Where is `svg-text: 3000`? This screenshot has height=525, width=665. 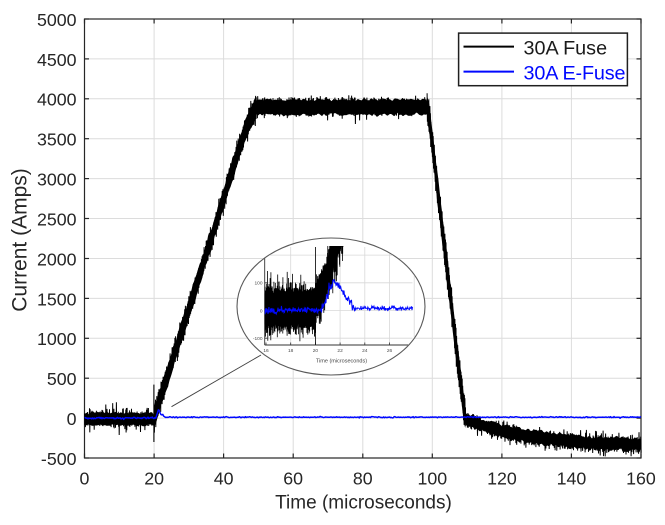
svg-text: 3000 is located at coordinates (57, 180).